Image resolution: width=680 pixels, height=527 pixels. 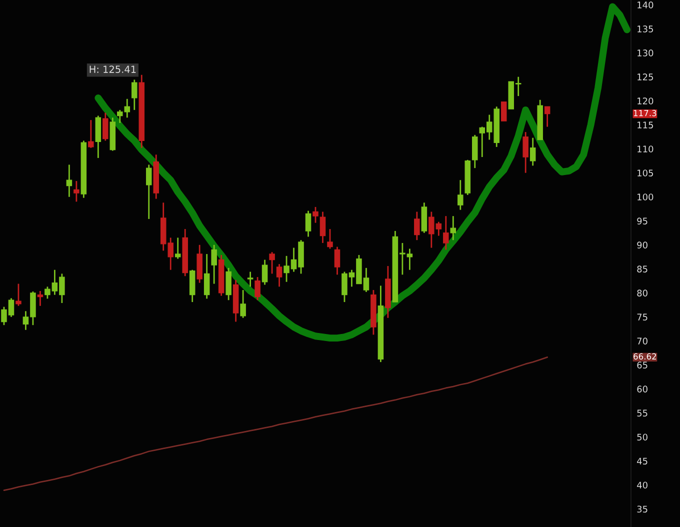 I want to click on y-tick-label: 80, so click(x=642, y=293).